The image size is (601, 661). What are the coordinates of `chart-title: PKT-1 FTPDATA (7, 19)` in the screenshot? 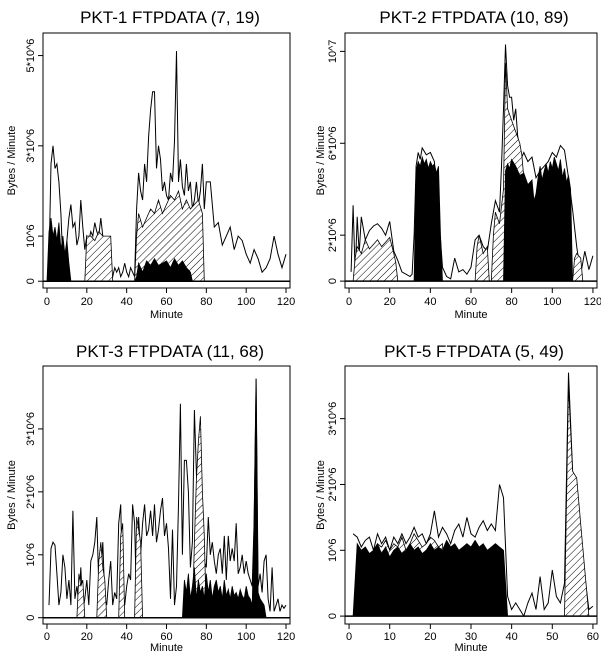 It's located at (170, 17).